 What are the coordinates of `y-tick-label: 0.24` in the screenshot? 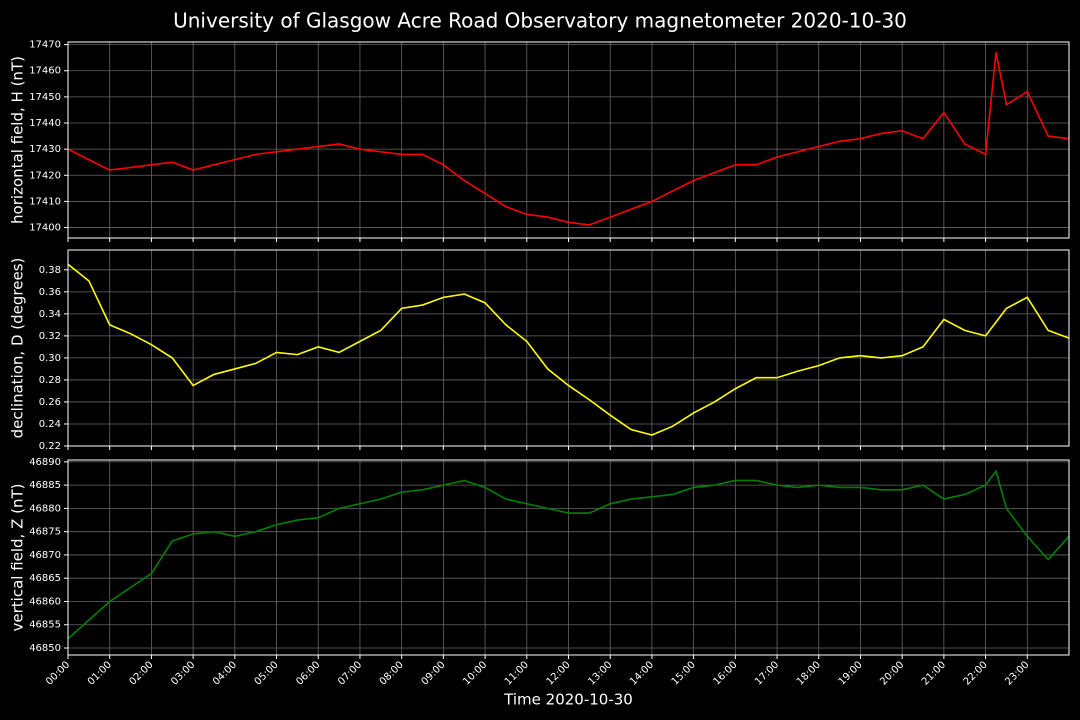 It's located at (50, 424).